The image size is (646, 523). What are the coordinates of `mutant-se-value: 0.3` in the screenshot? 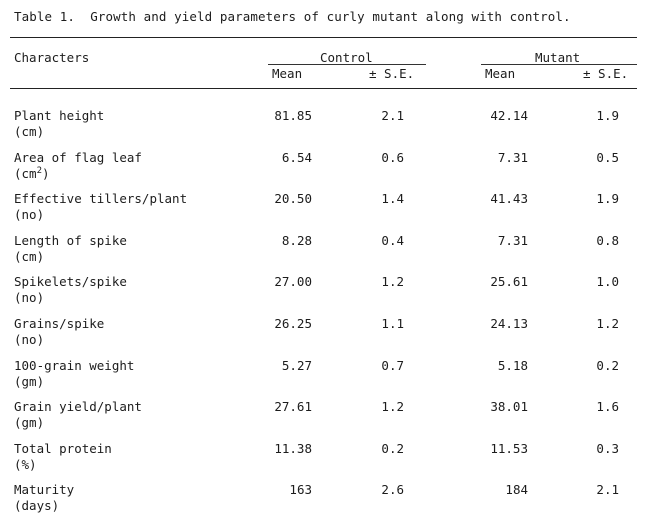 It's located at (607, 448).